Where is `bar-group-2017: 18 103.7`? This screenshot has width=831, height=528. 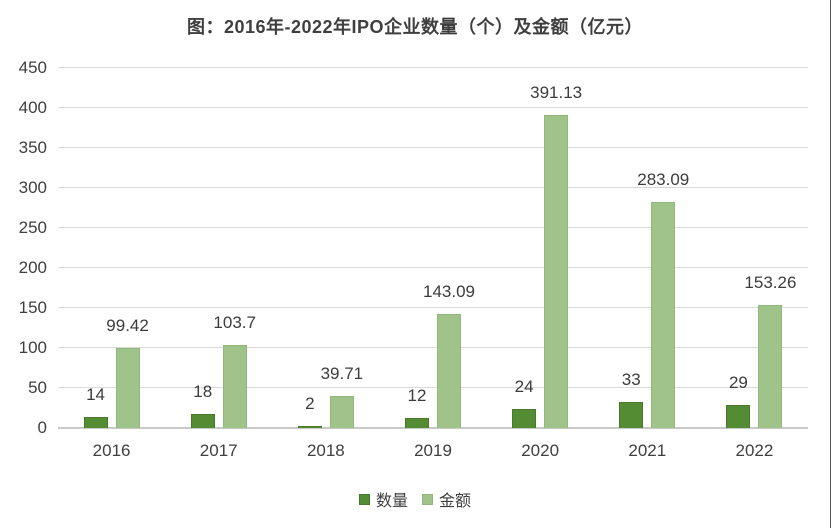
bar-group-2017: 18 103.7 is located at coordinates (218, 248).